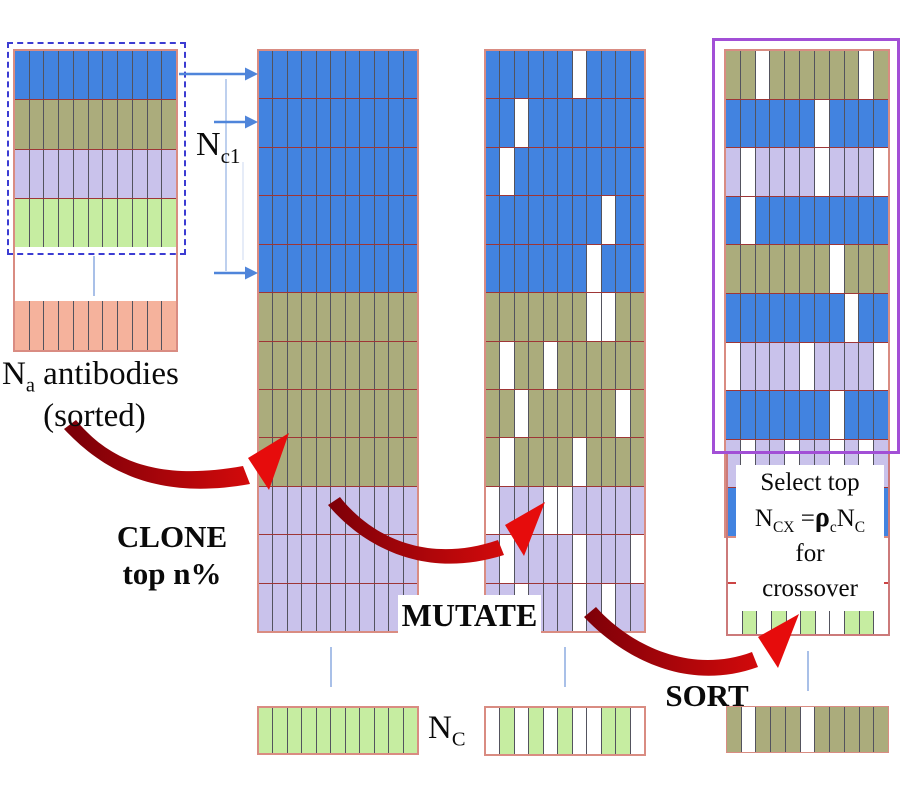  I want to click on top-selection-dashed-box, so click(96, 148).